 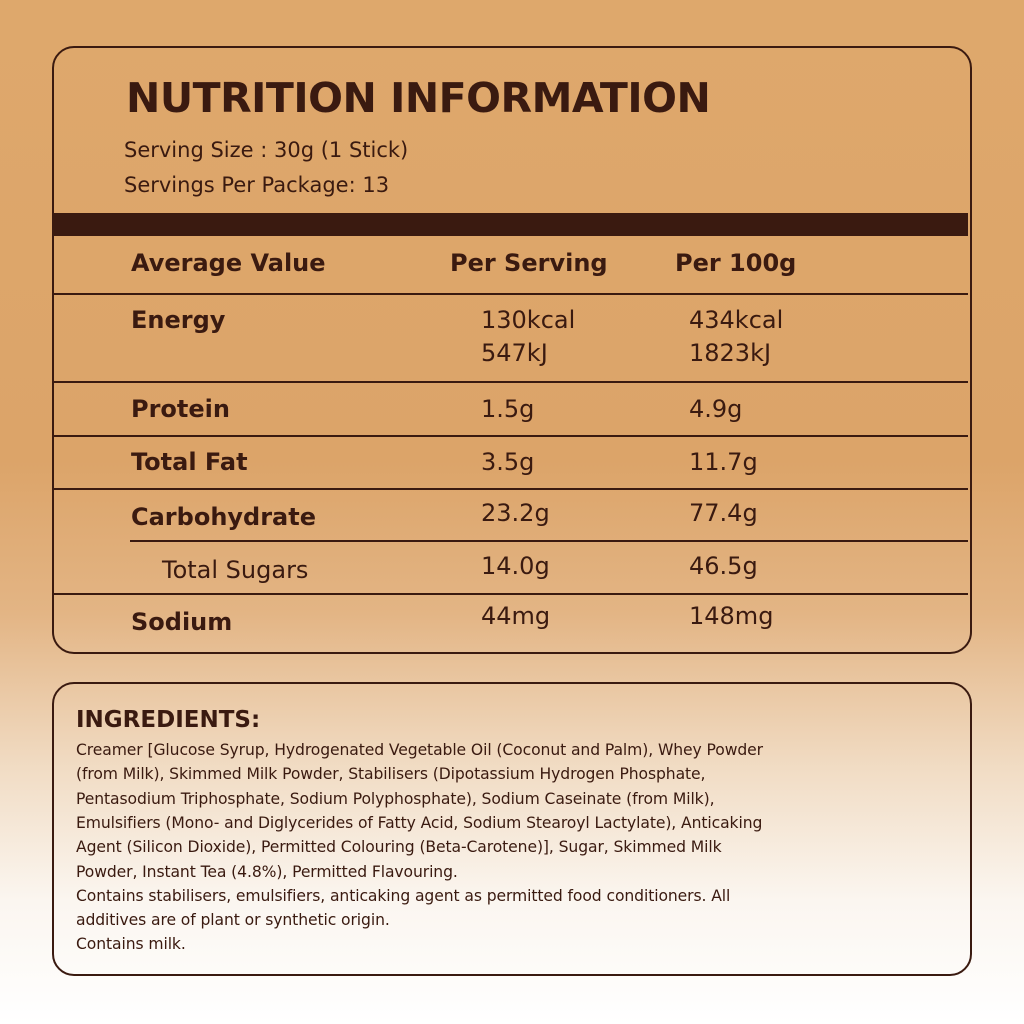 I want to click on nutrient-label: Total Sugars, so click(x=235, y=570).